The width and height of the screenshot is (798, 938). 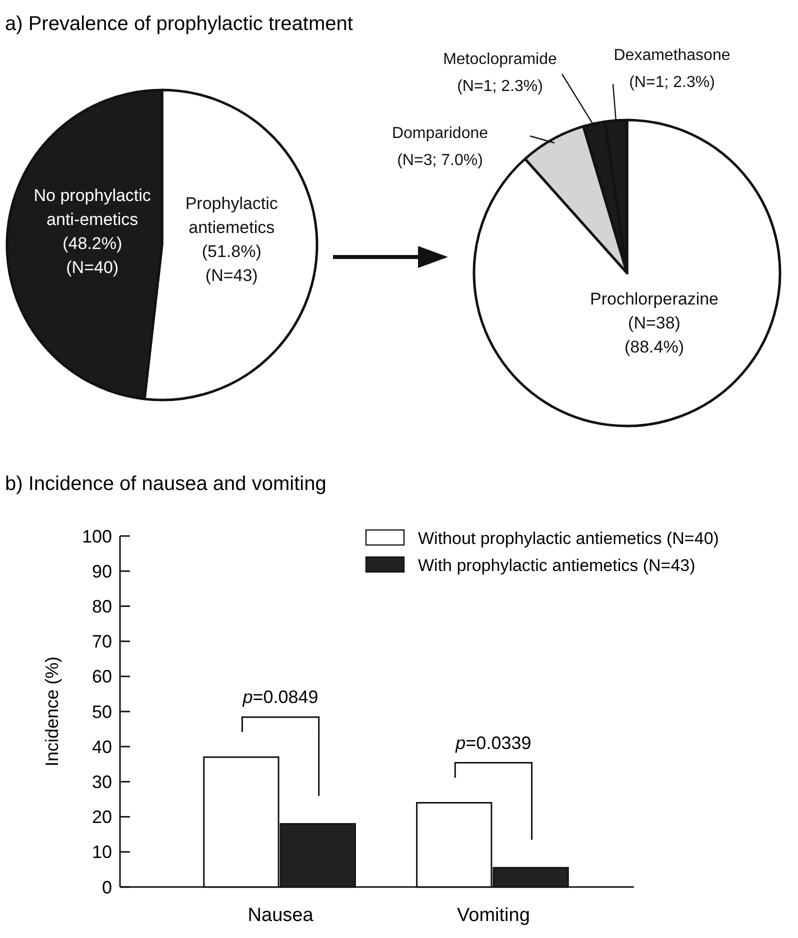 What do you see at coordinates (568, 538) in the screenshot?
I see `legend-label: Without prophylactic antiemetics (N=40)` at bounding box center [568, 538].